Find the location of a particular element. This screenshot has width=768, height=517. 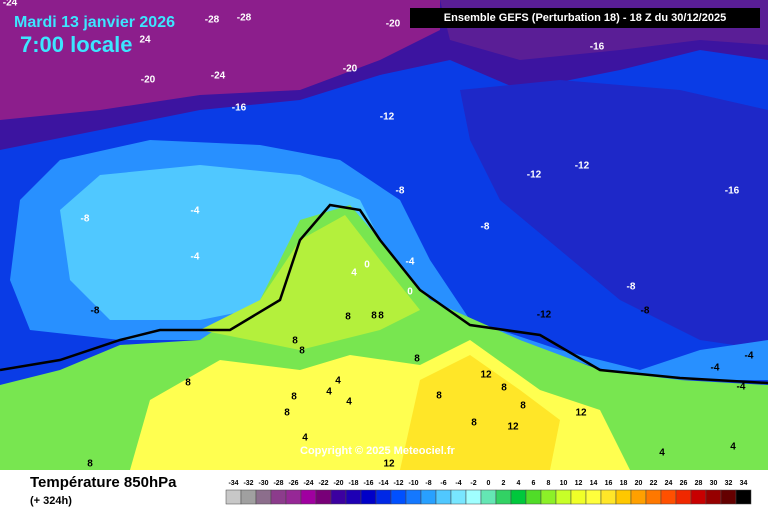

lead-time: (+ 324h) is located at coordinates (51, 501).